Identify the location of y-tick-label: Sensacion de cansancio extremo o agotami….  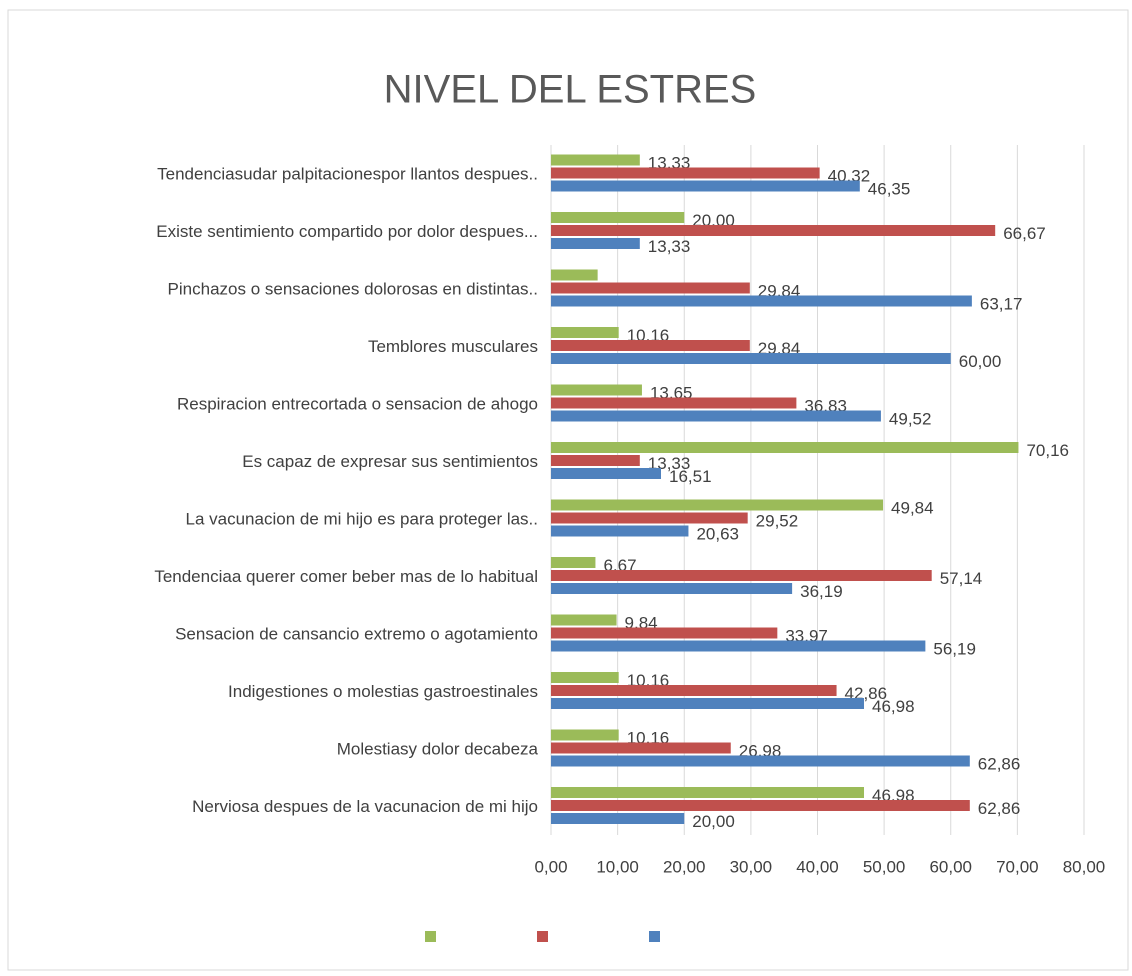
(356, 633).